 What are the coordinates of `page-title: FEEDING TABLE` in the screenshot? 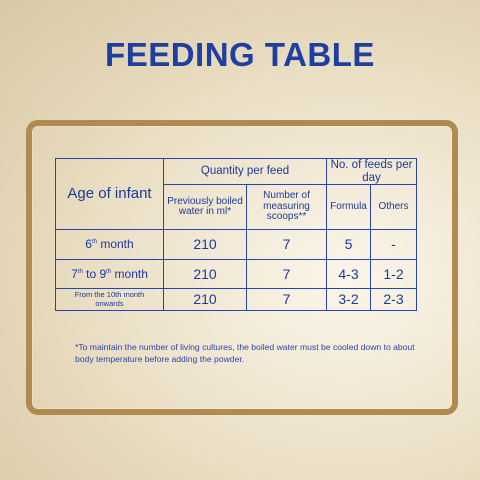 It's located at (240, 54).